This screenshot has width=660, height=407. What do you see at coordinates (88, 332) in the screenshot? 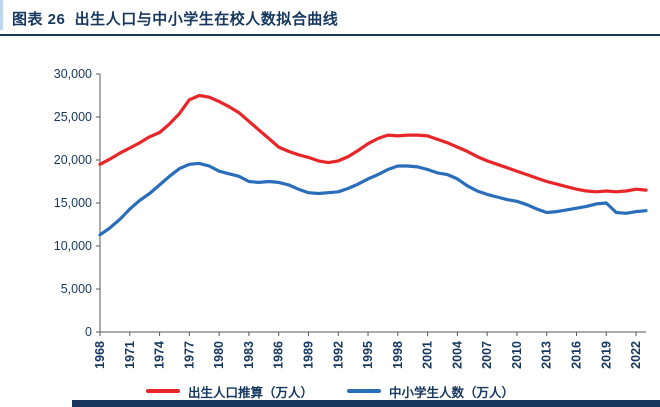
I see `svg-text: 0` at bounding box center [88, 332].